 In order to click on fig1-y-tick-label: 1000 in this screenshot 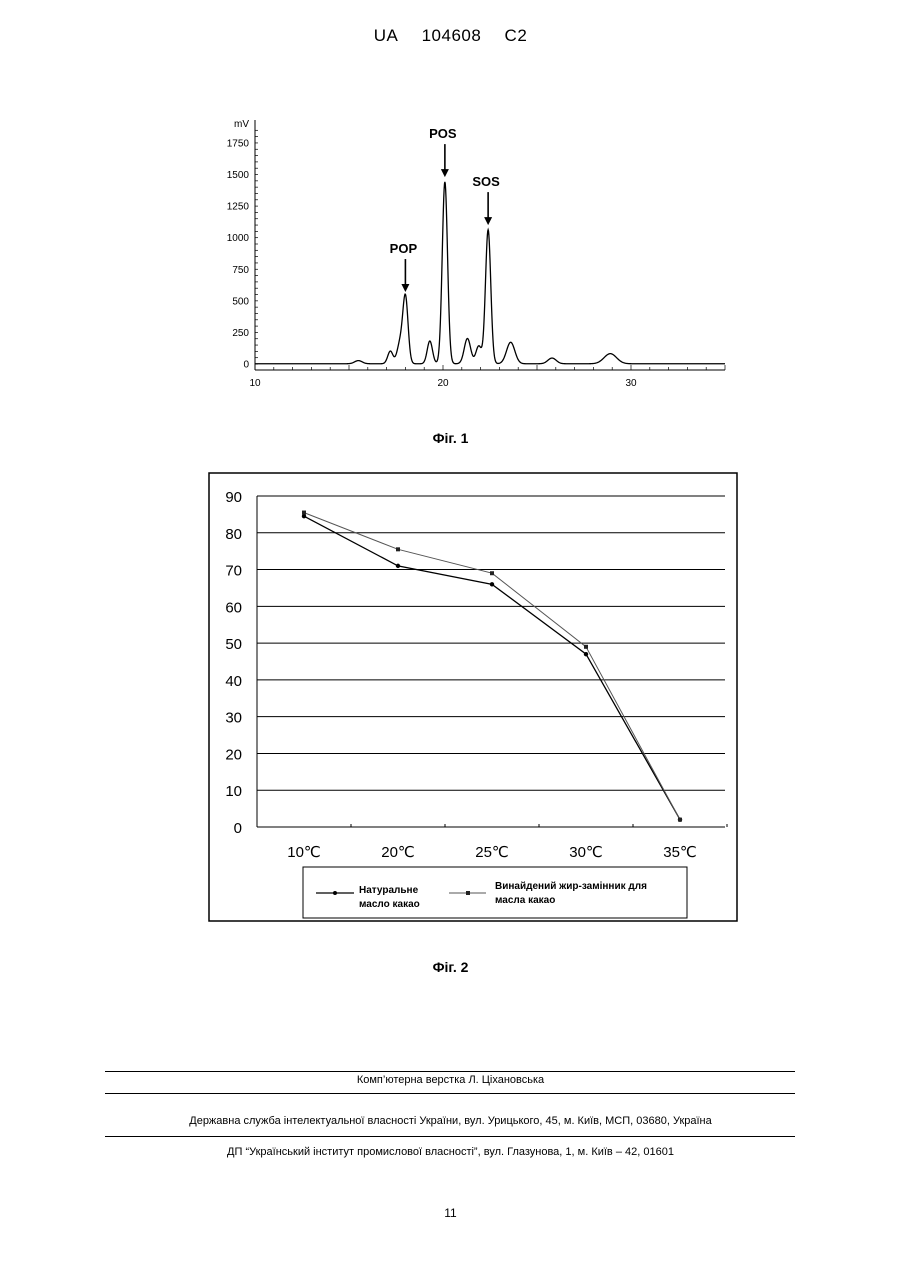, I will do `click(238, 238)`.